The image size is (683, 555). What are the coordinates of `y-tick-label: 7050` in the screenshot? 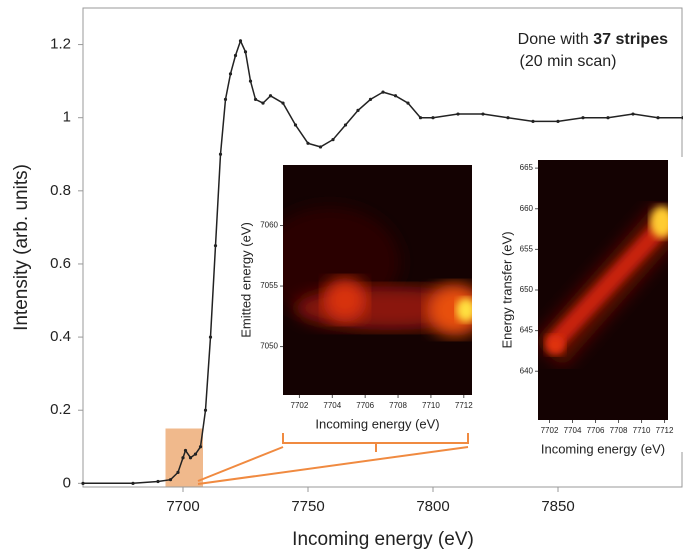 It's located at (269, 346).